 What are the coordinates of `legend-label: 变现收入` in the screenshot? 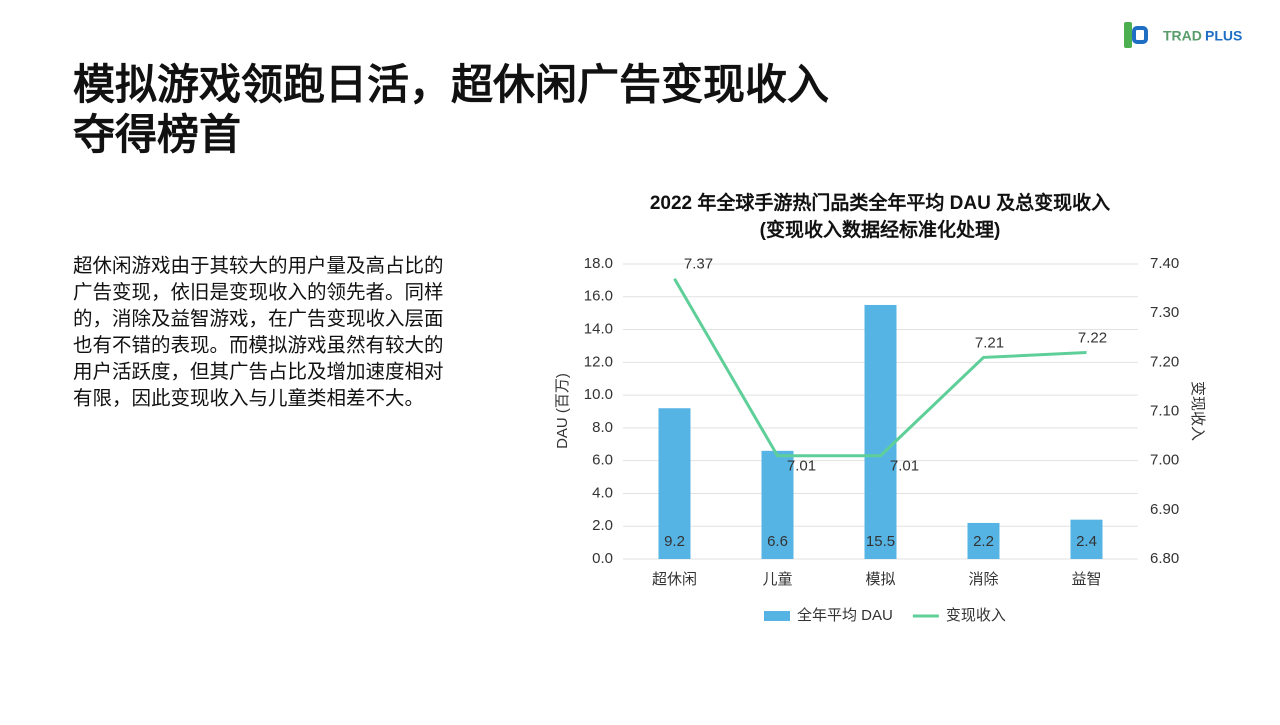 It's located at (976, 615).